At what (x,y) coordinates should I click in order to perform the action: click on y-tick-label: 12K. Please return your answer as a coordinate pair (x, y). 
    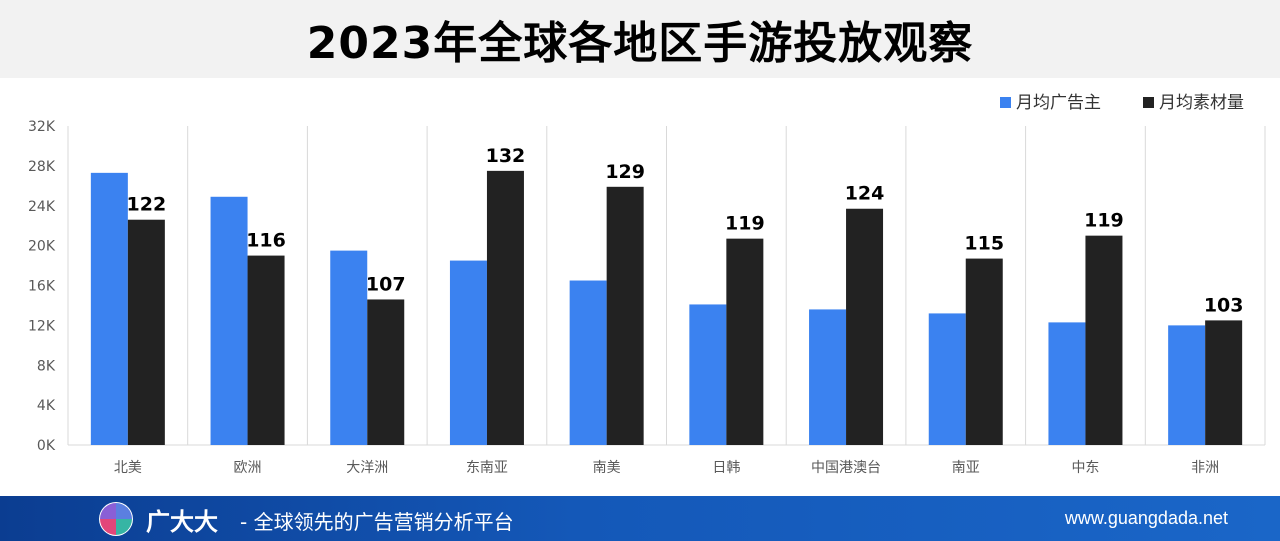
    Looking at the image, I should click on (42, 326).